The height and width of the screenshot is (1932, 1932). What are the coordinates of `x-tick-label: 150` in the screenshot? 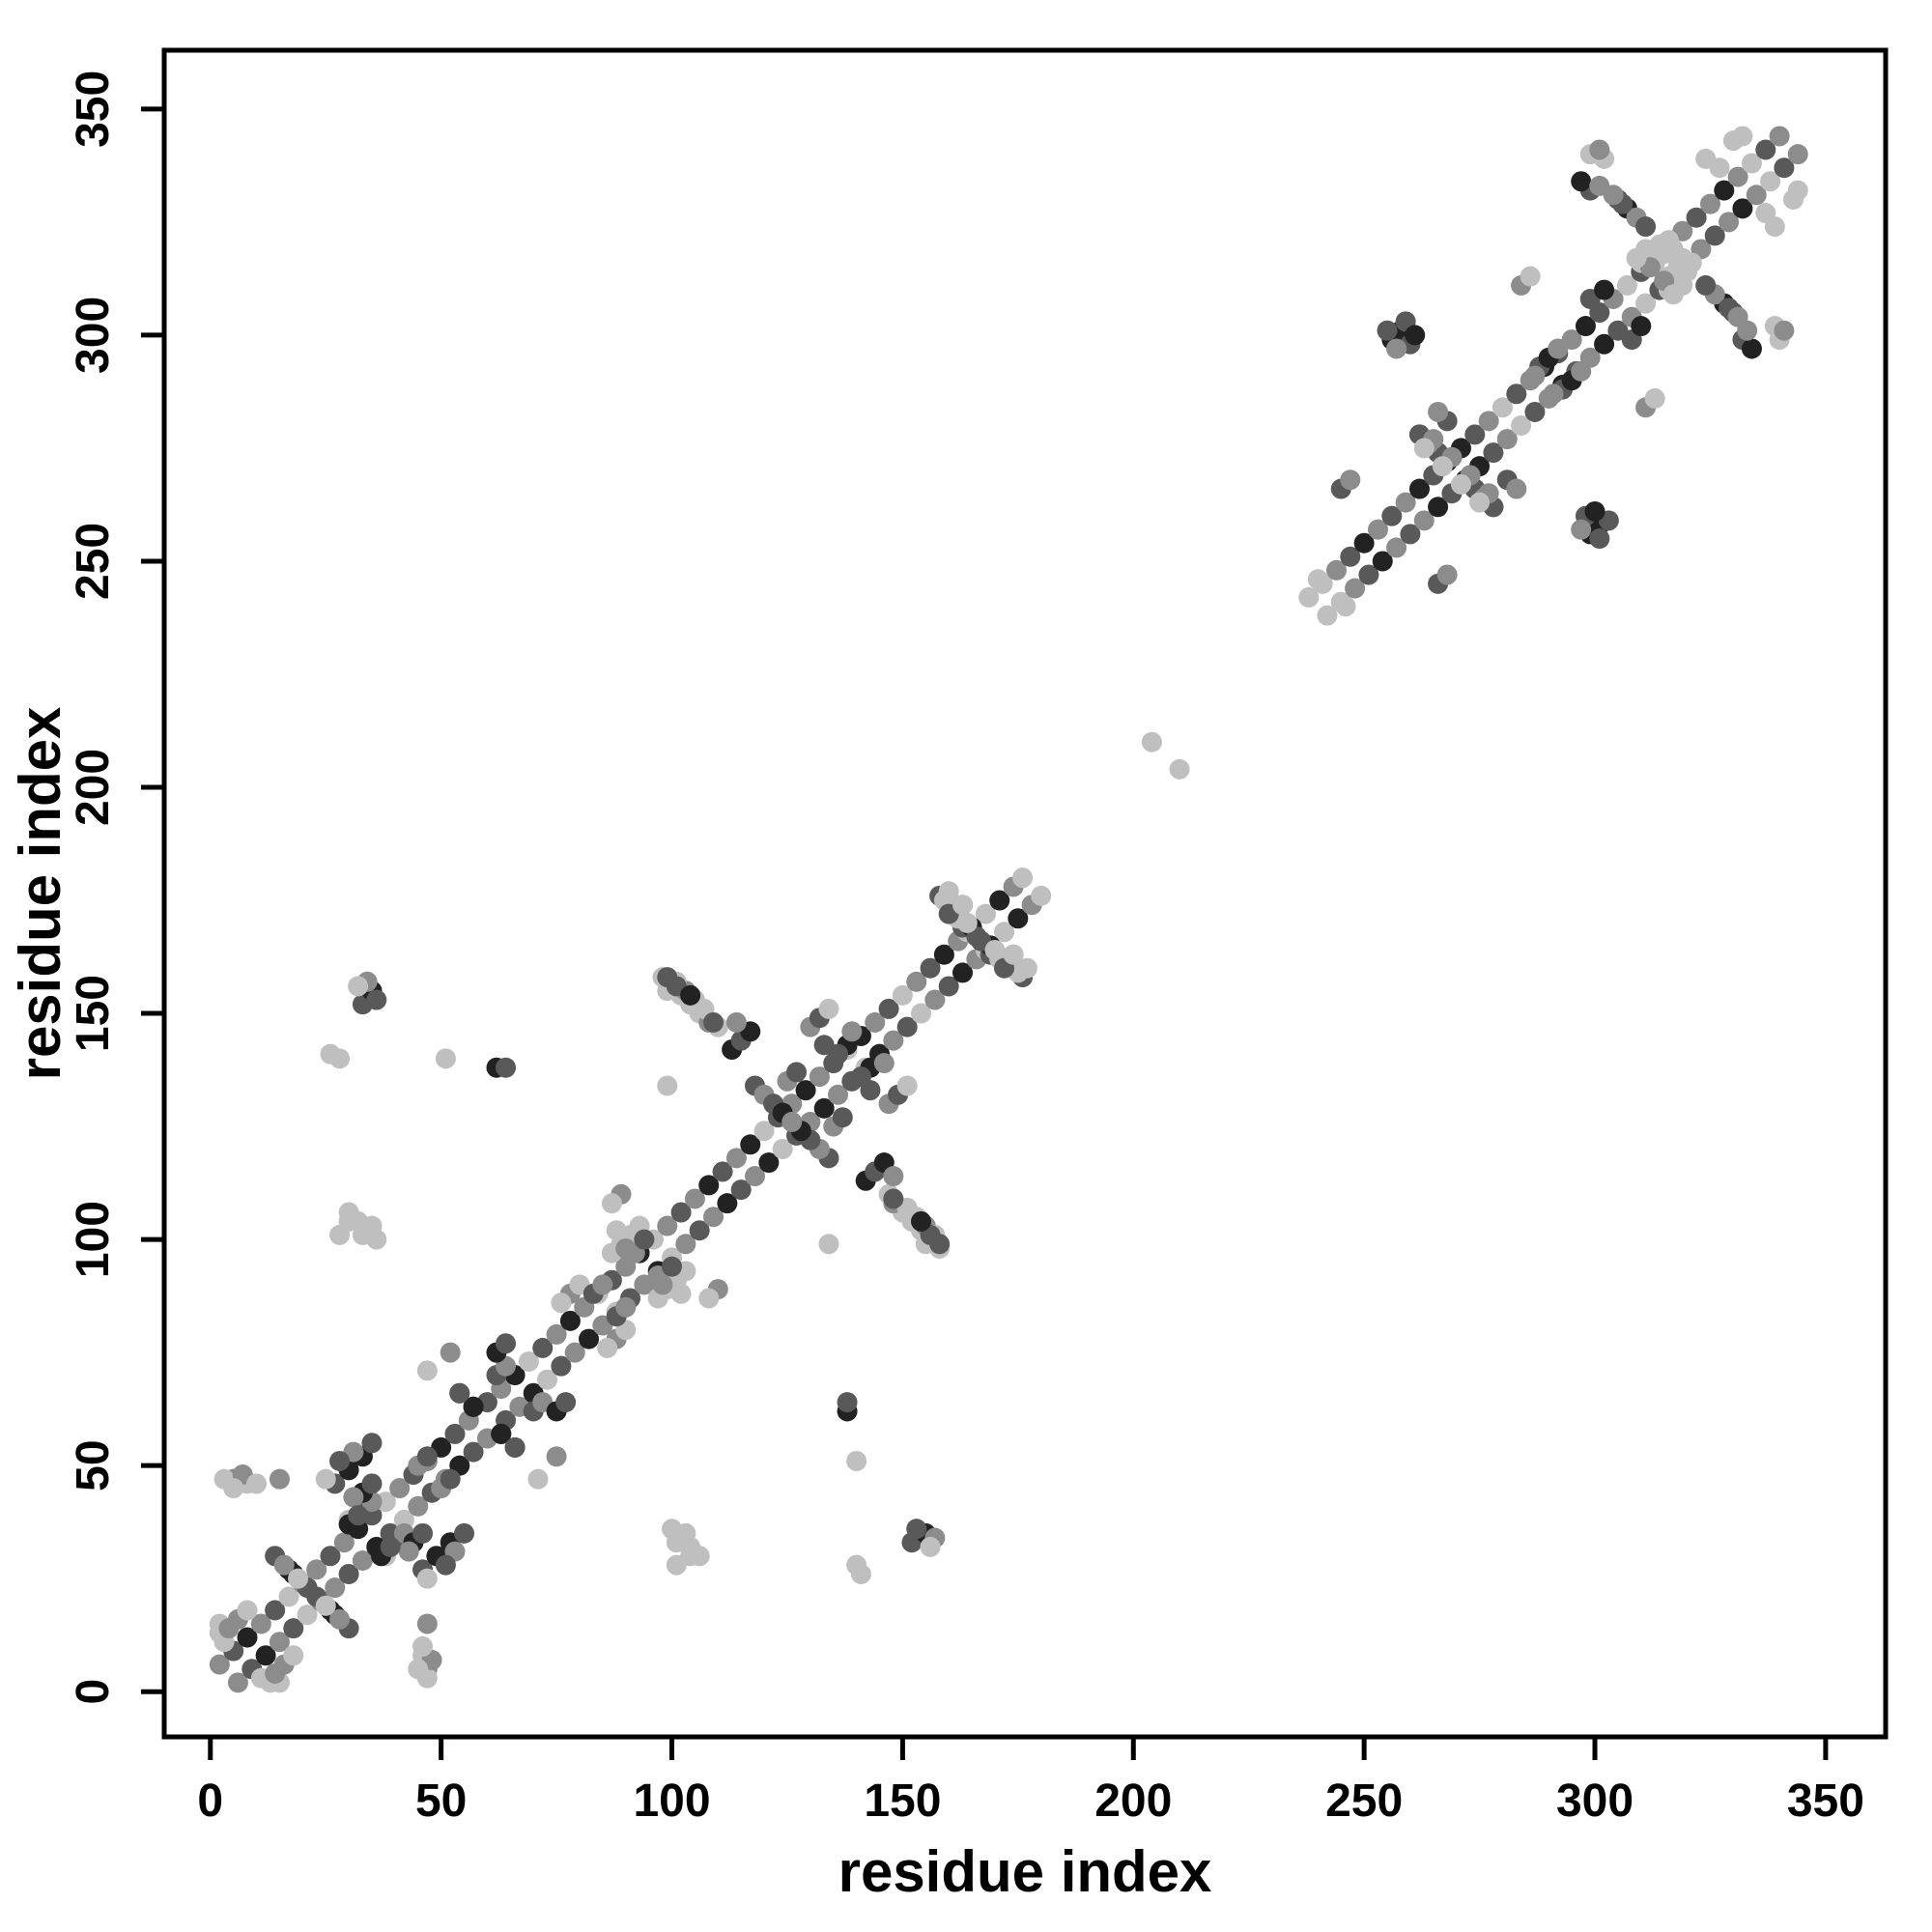 It's located at (902, 1801).